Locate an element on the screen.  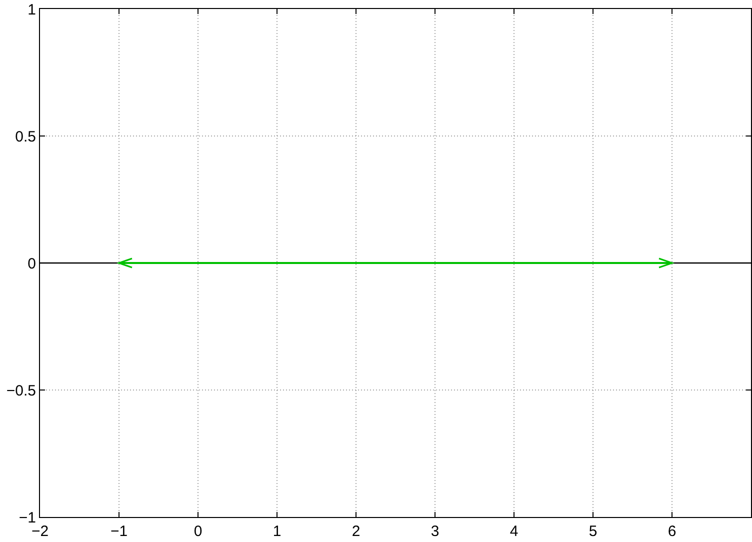
y-tick-label: −0.5 is located at coordinates (21, 391).